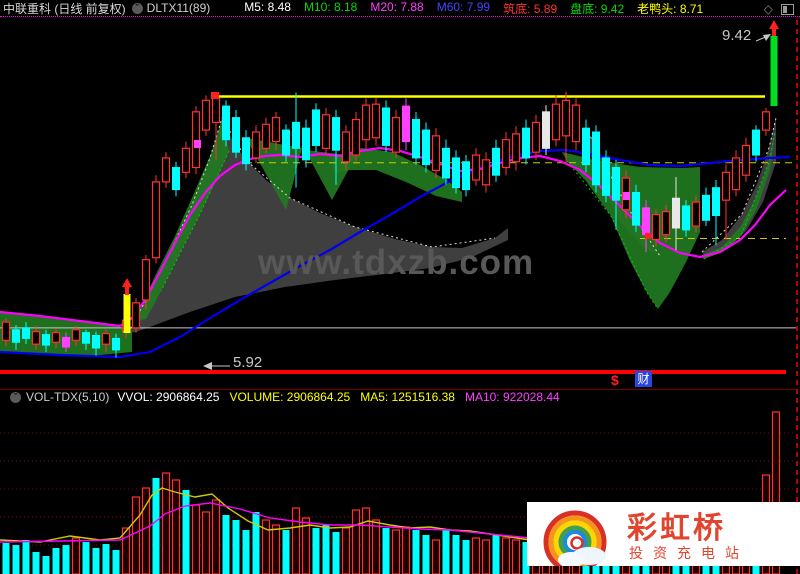 The height and width of the screenshot is (574, 800). I want to click on stat-value: MA5: 1251516.38, so click(407, 397).